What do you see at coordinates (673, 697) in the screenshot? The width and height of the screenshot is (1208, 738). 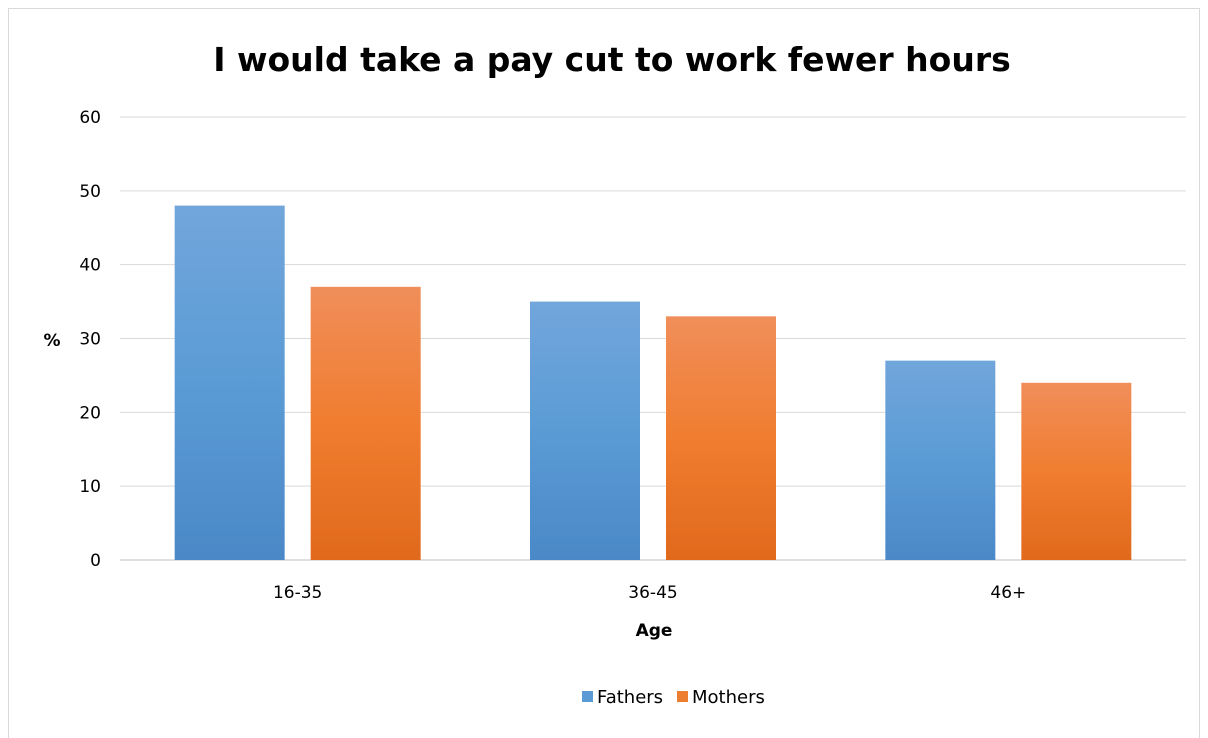 I see `legend: Fathers Mothers` at bounding box center [673, 697].